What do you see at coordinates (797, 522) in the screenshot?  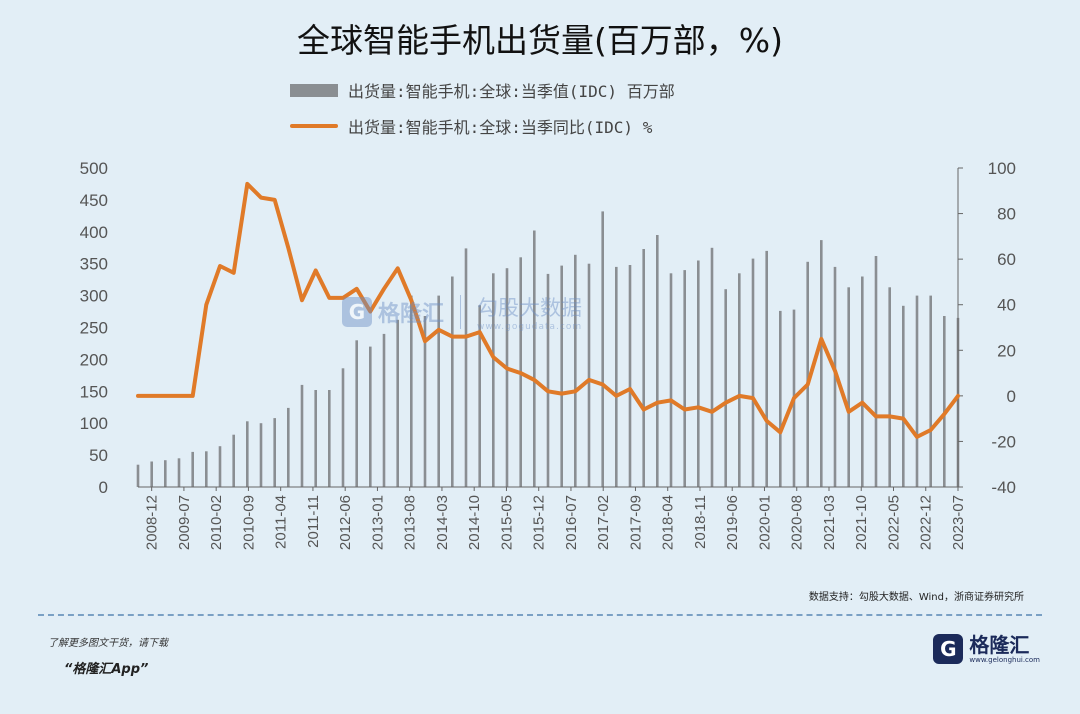 I see `x-tick-label: 2020-08` at bounding box center [797, 522].